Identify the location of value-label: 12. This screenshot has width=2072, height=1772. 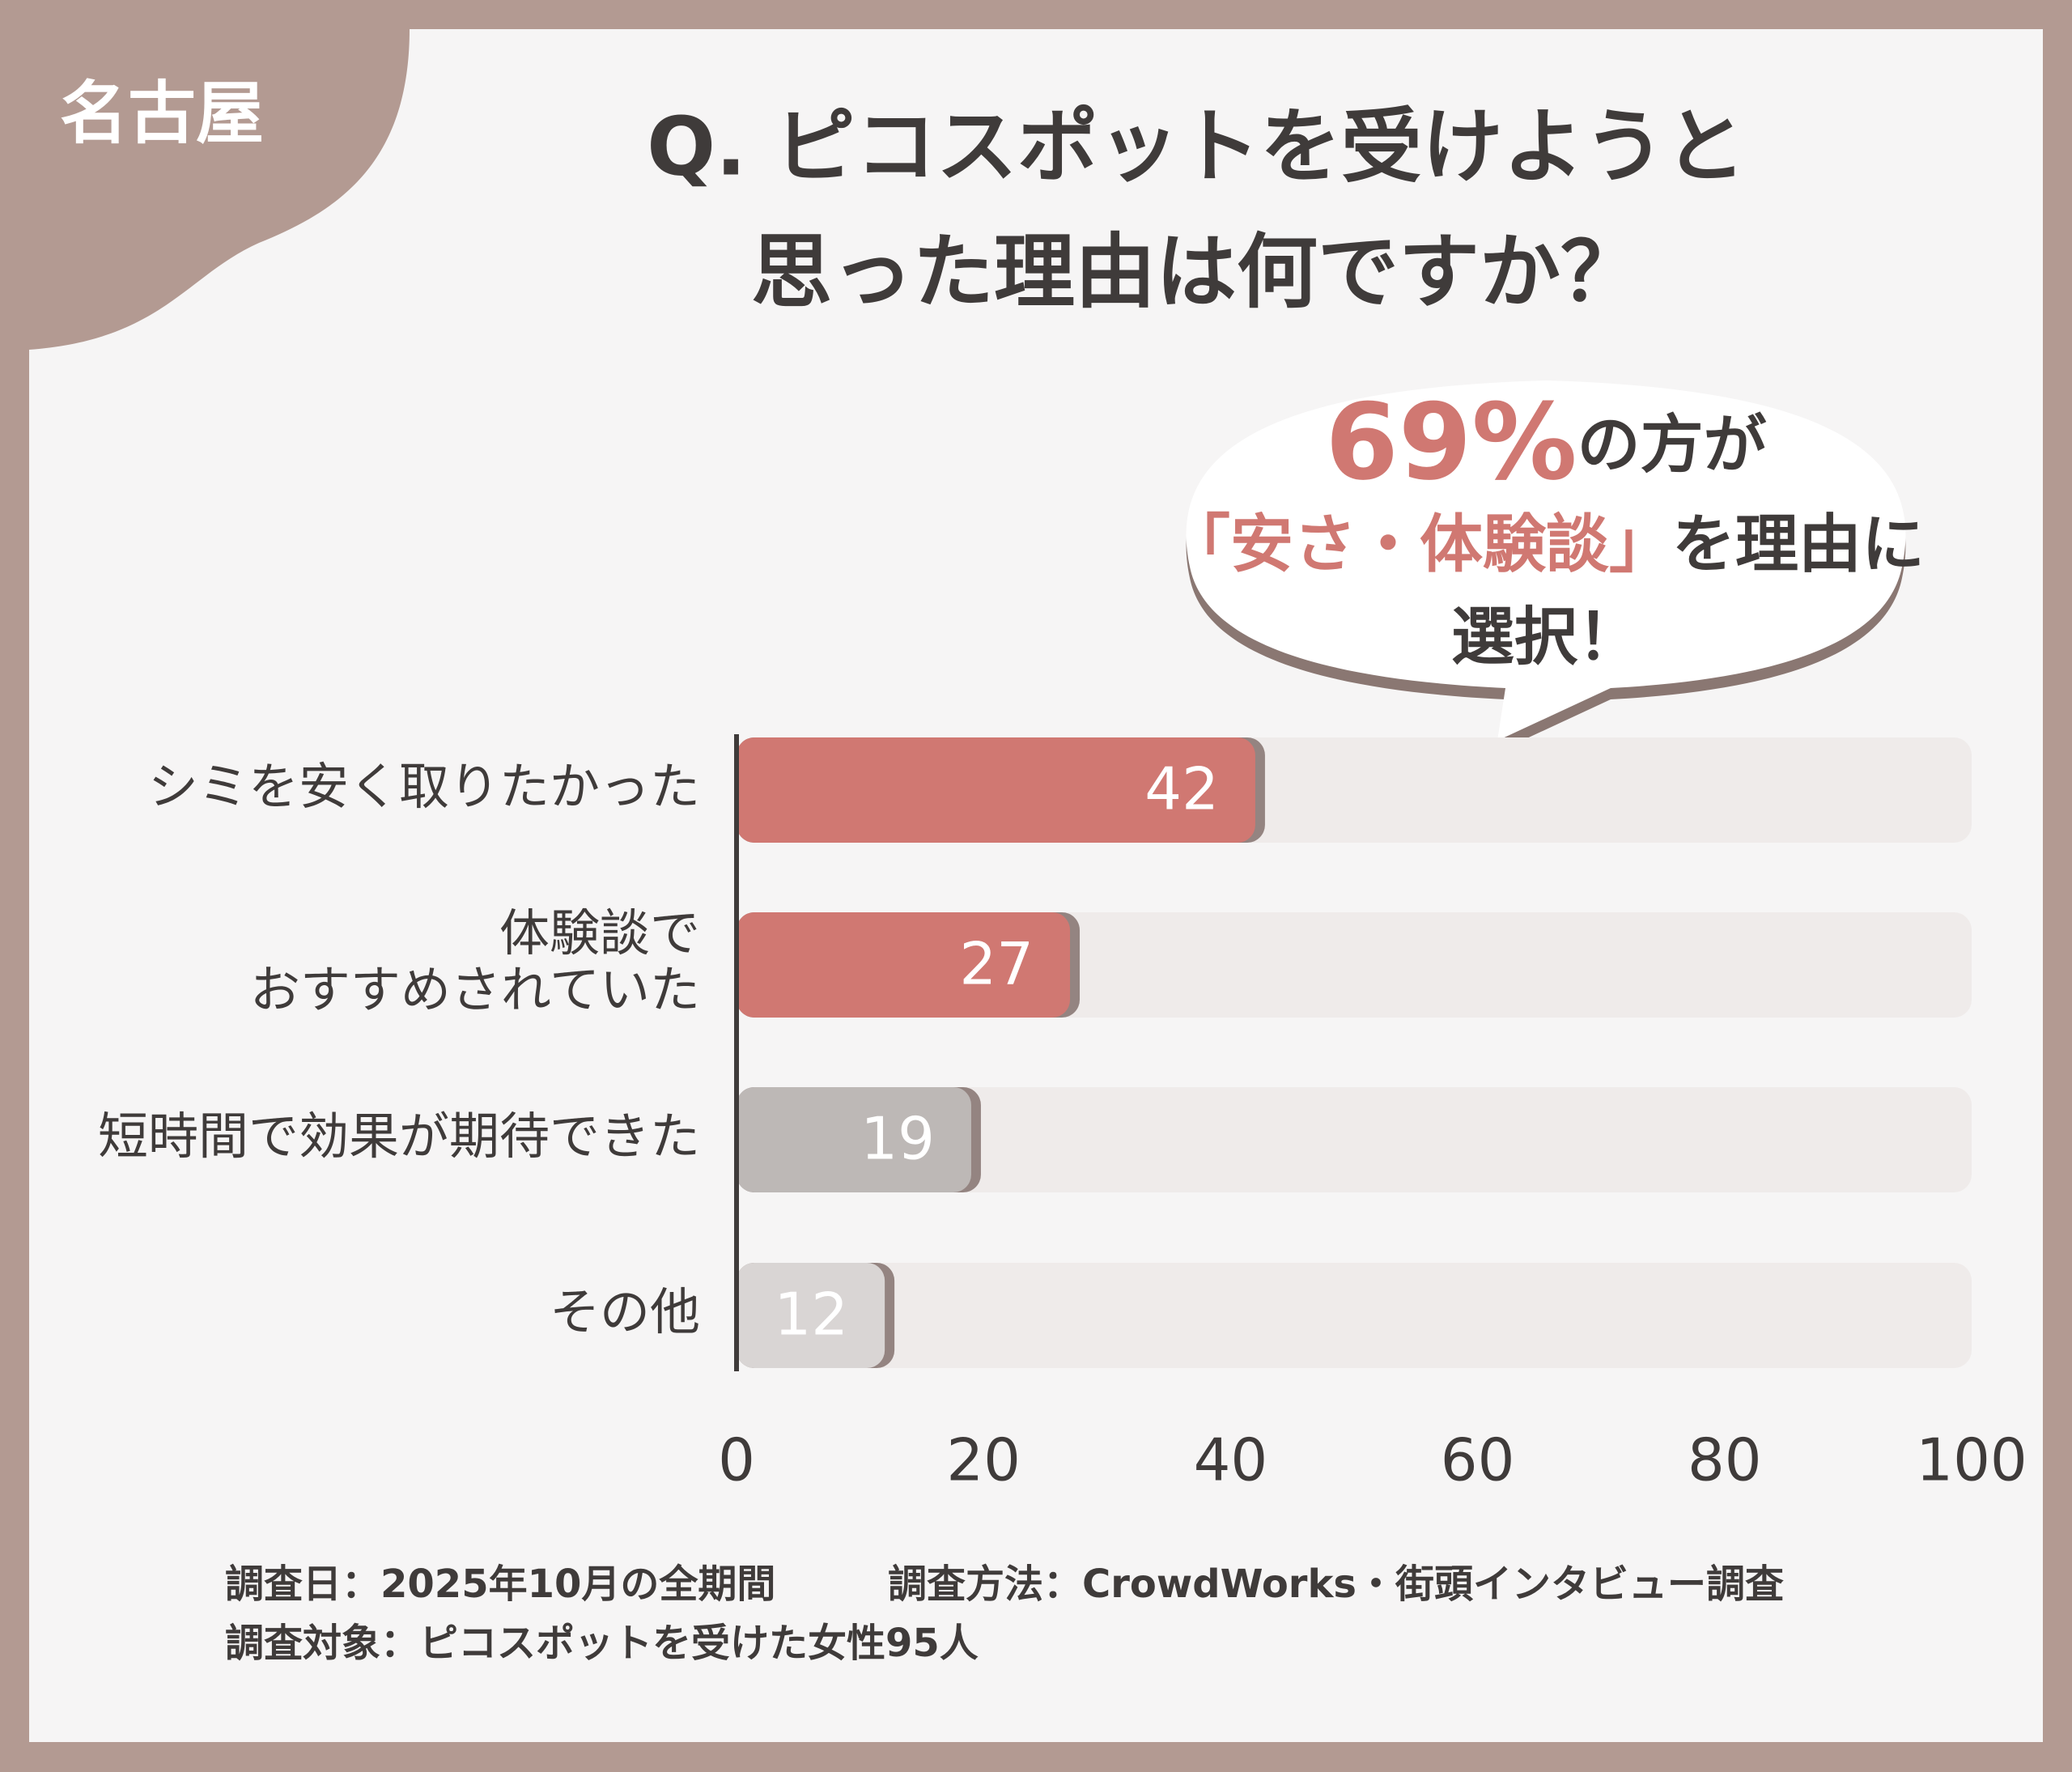
(811, 1315).